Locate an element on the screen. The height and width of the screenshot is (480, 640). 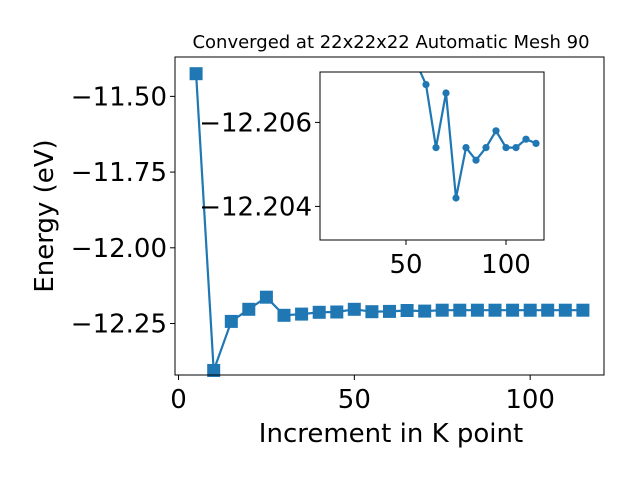
inset-marks is located at coordinates (479, 137).